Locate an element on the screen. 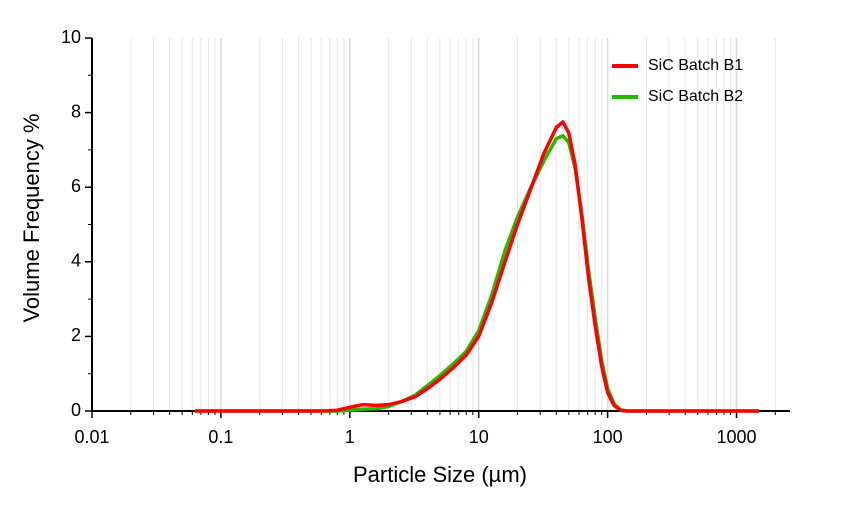 The image size is (865, 508). legend-label: SiC Batch B1 is located at coordinates (695, 65).